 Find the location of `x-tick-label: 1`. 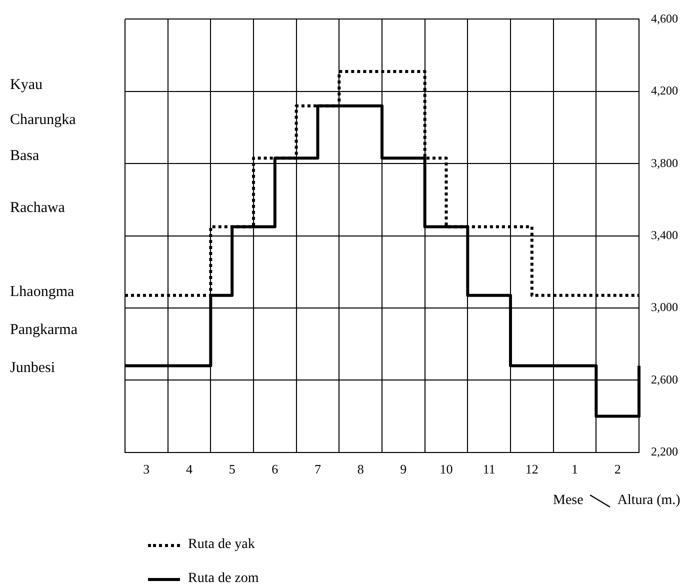

x-tick-label: 1 is located at coordinates (575, 469).